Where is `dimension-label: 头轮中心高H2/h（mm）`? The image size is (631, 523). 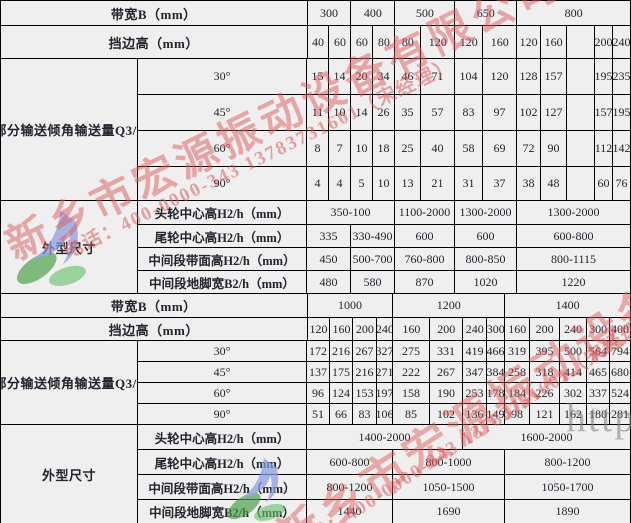 dimension-label: 头轮中心高H2/h（mm） is located at coordinates (222, 437).